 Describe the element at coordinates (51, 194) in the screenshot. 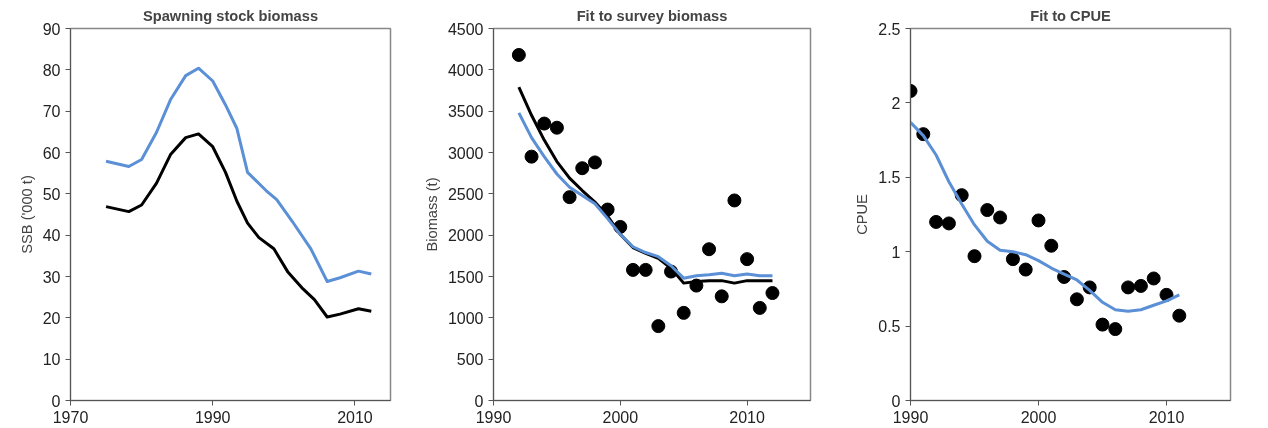

I see `y-tick-label: 50` at that location.